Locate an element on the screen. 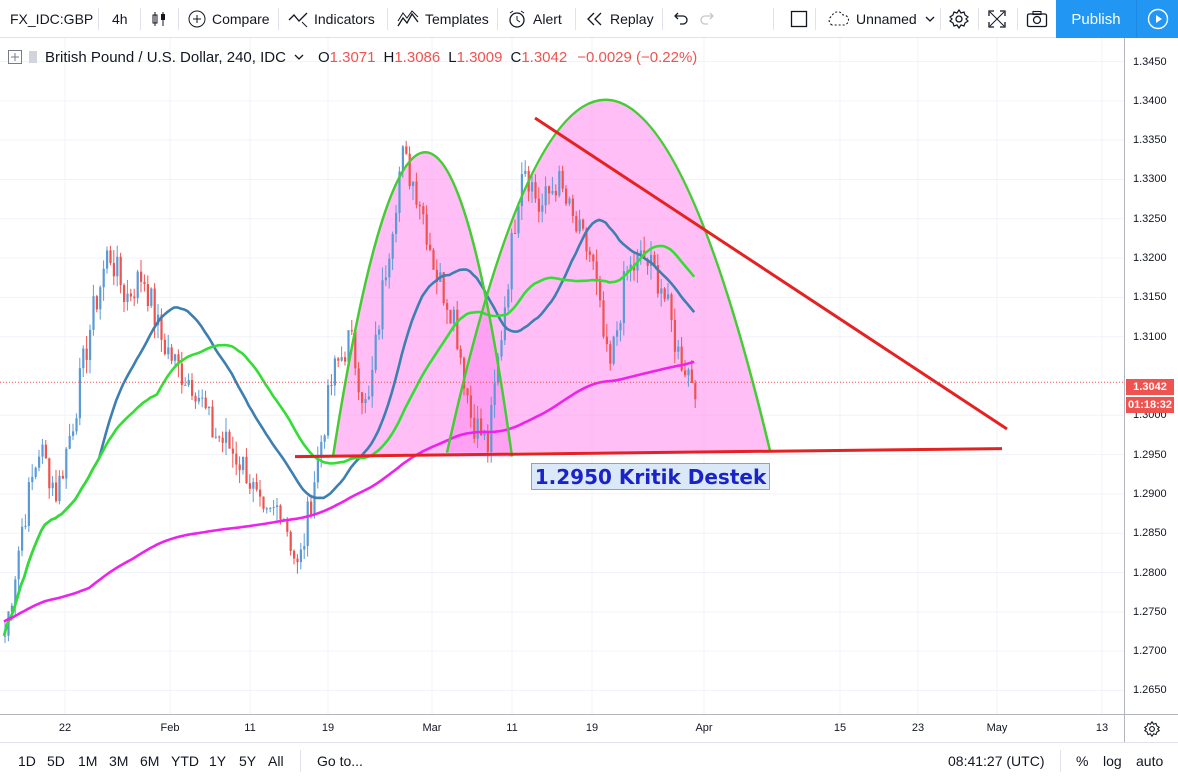  open-label: O is located at coordinates (323, 57).